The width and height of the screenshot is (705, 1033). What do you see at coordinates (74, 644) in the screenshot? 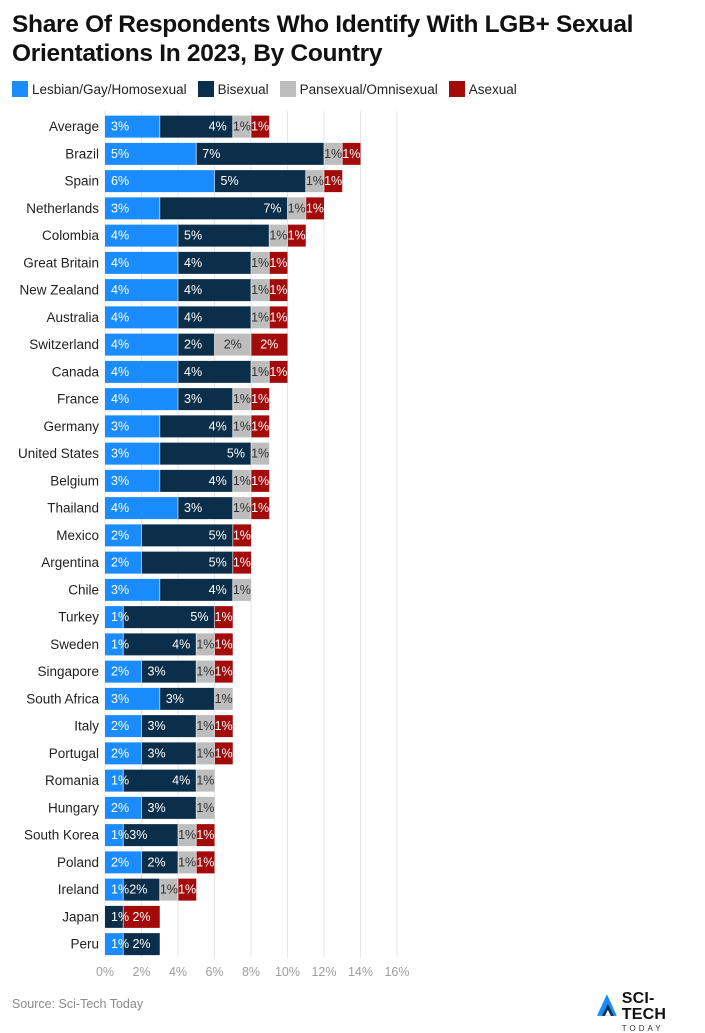
I see `category-label: Sweden` at bounding box center [74, 644].